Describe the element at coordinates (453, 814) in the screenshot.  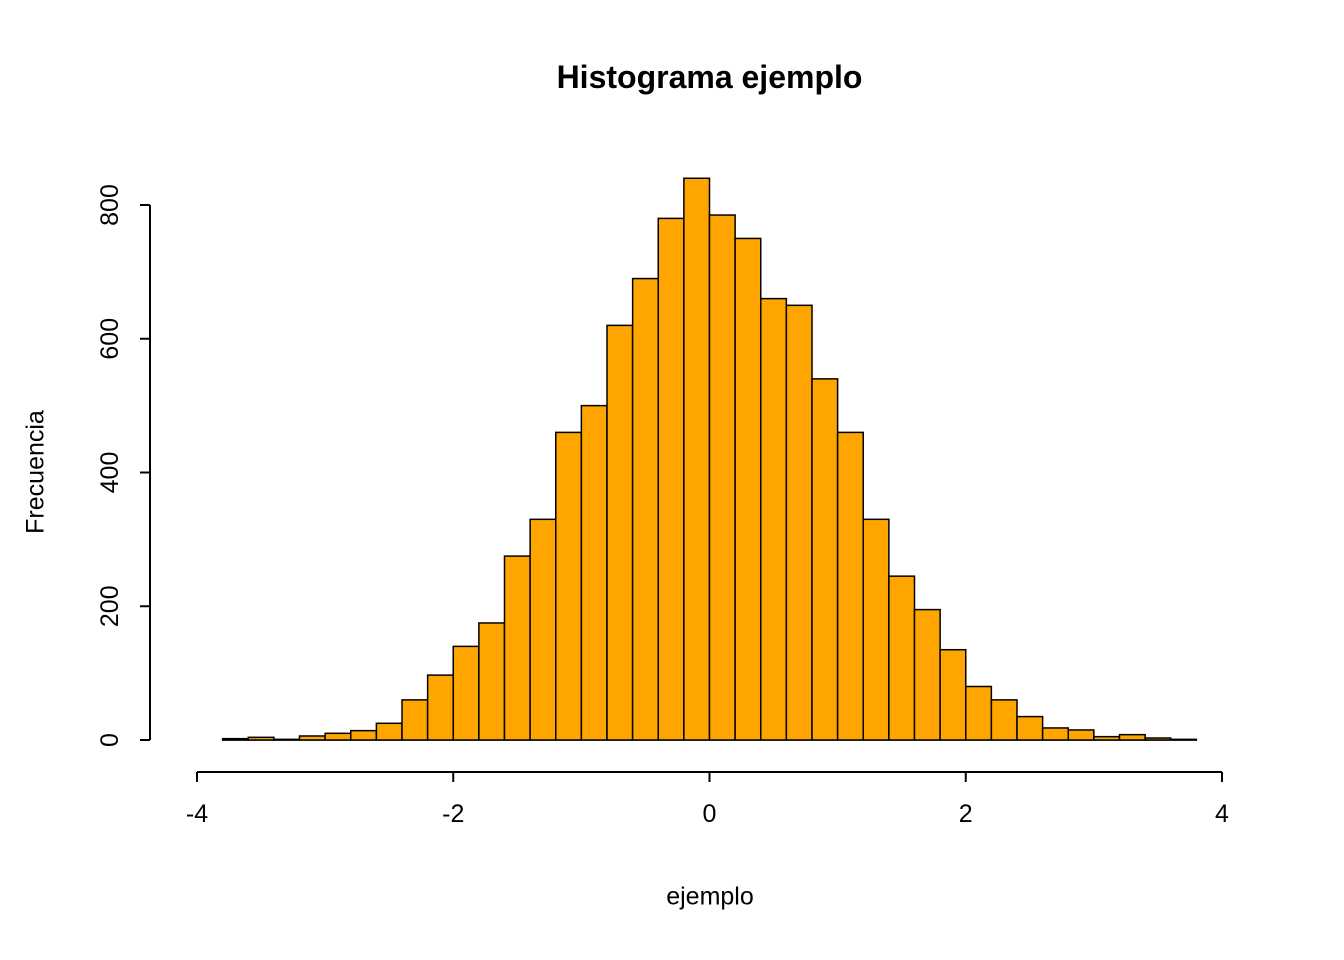
I see `x-tick-label: -2` at that location.